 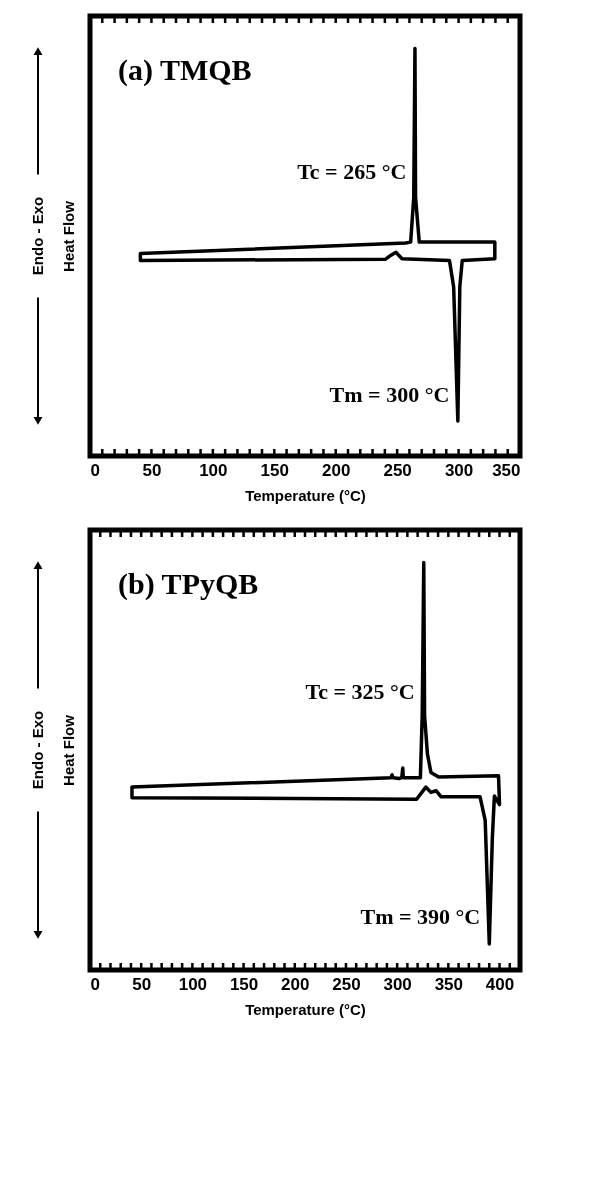 I want to click on annotation: Tc = 325 °C, so click(x=360, y=692).